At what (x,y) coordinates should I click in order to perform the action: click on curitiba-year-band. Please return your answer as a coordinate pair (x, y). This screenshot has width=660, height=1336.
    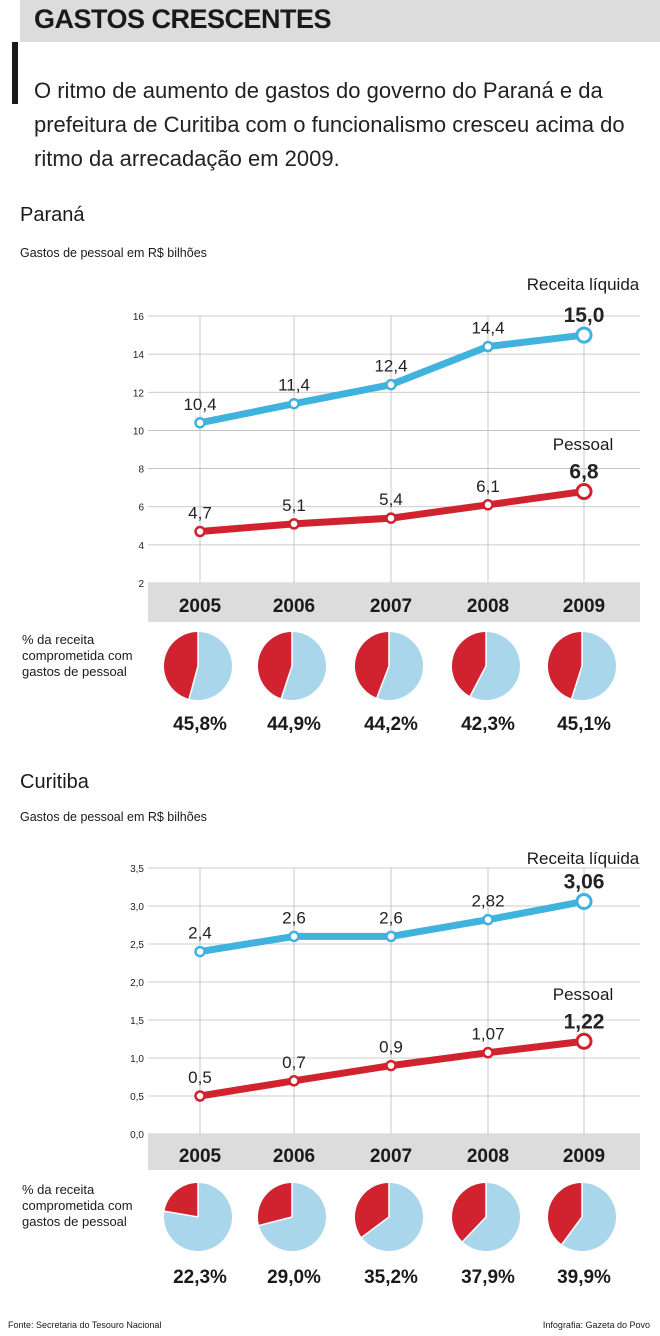
    Looking at the image, I should click on (394, 1152).